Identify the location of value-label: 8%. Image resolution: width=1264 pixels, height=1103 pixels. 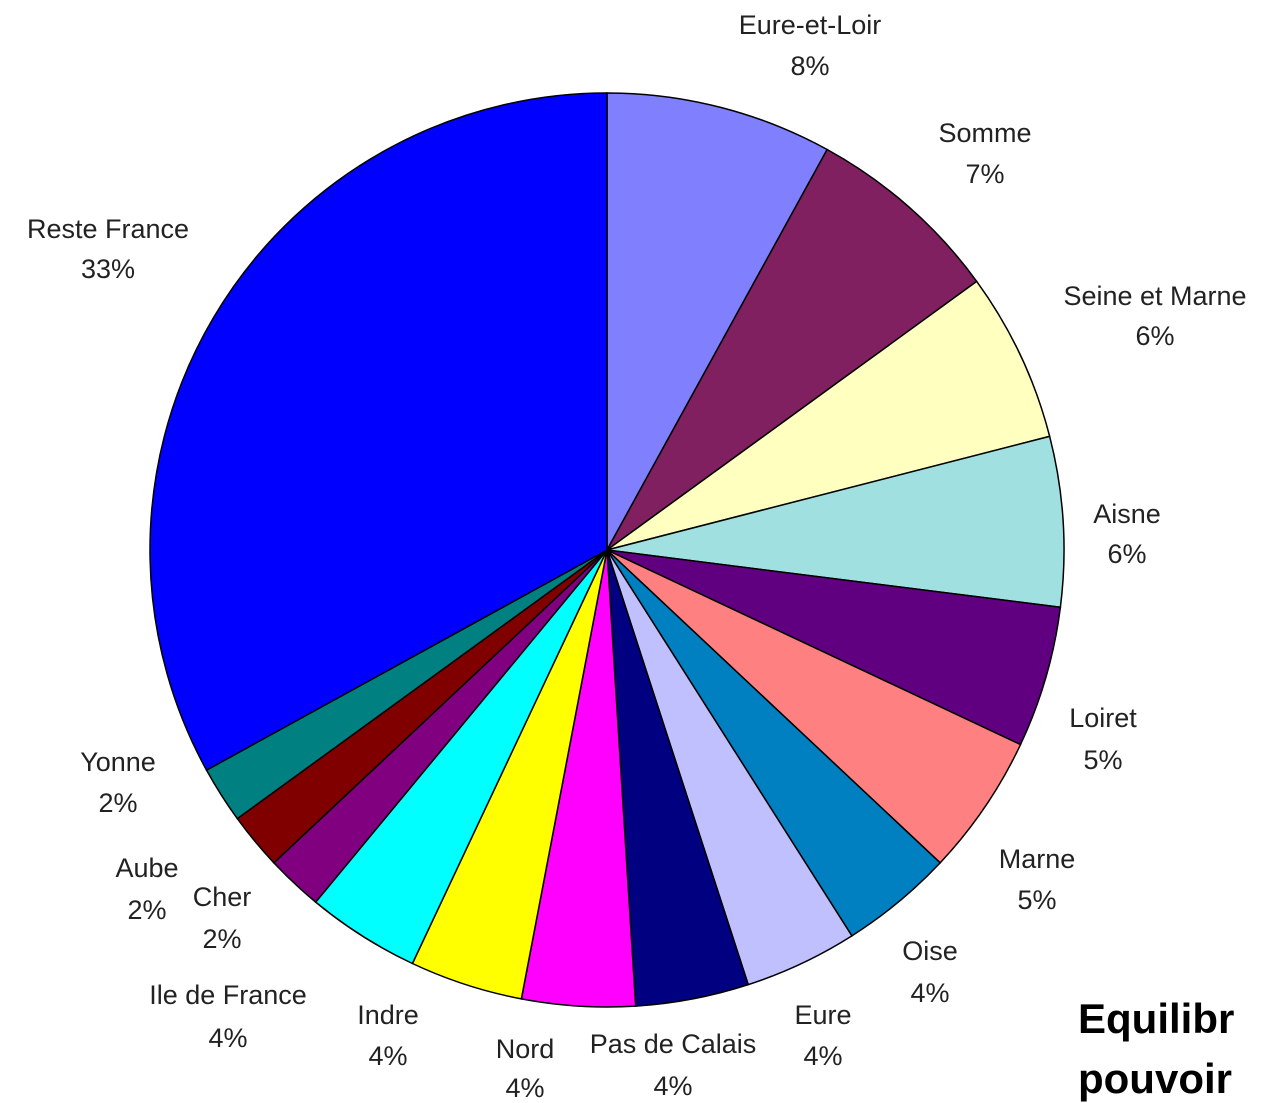
(809, 66).